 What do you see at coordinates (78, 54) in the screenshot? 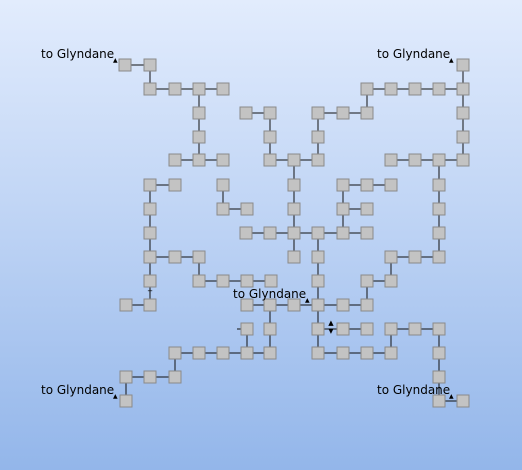
I see `exit-label-nw: to Glyndane` at bounding box center [78, 54].